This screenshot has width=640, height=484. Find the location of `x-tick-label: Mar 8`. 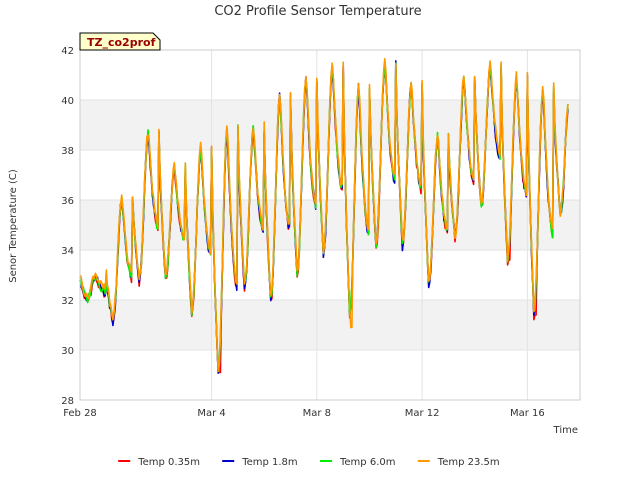

x-tick-label: Mar 8 is located at coordinates (317, 413).